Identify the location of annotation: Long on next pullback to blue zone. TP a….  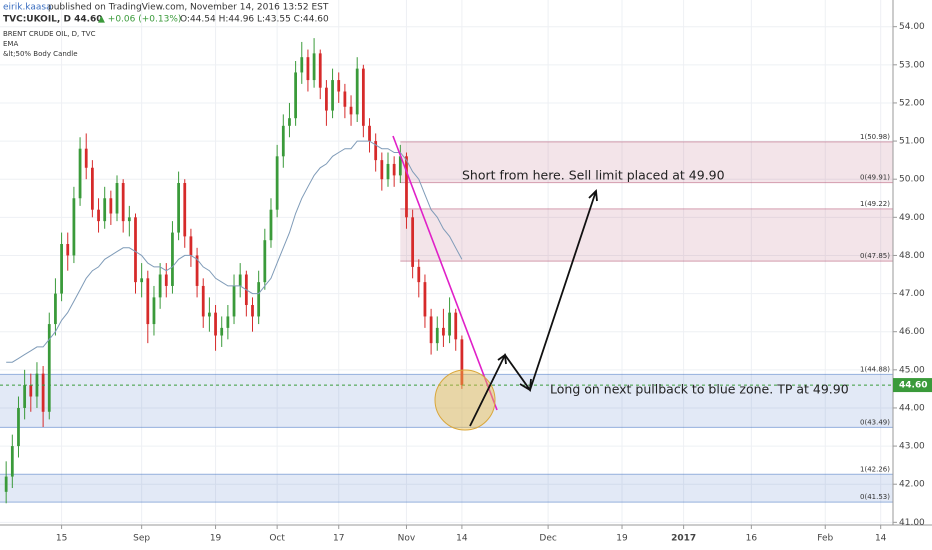
(699, 389).